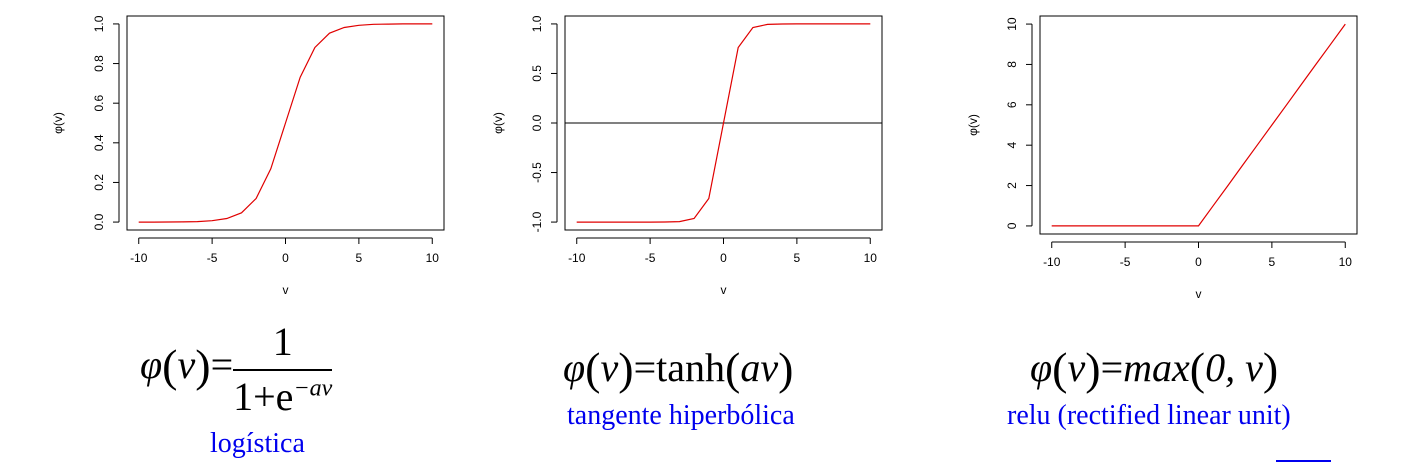 The image size is (1413, 465). Describe the element at coordinates (1060, 368) in the screenshot. I see `formula-relu-open: (` at that location.